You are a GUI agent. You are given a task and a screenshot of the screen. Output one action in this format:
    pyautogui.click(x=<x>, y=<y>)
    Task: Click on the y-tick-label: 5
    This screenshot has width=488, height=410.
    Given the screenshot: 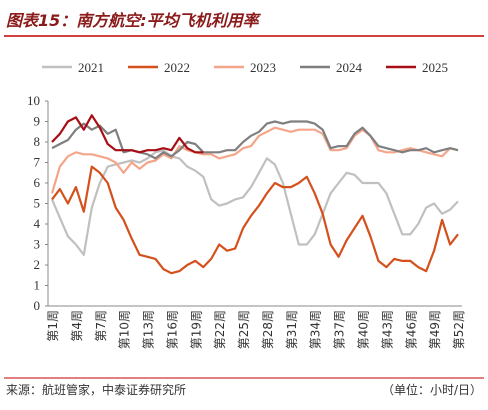 What is the action you would take?
    pyautogui.click(x=37, y=203)
    